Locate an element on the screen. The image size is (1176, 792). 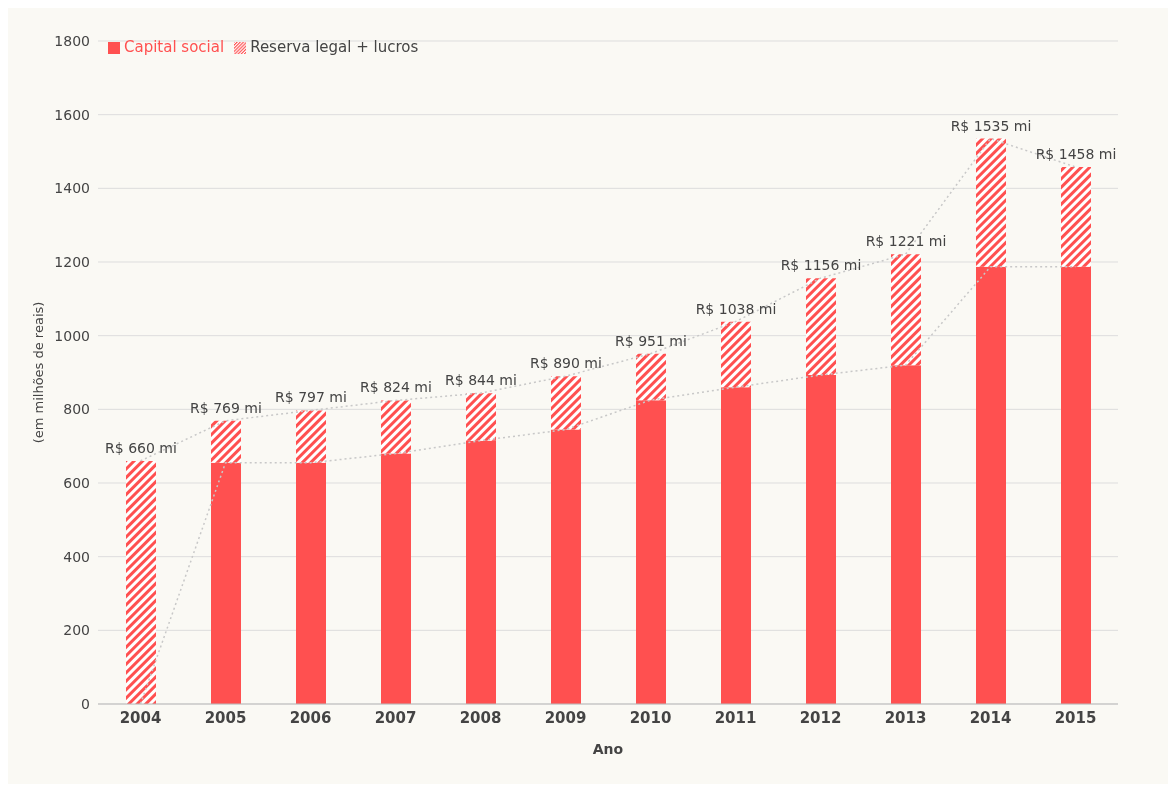
total-label: R$ 797 mi is located at coordinates (311, 397).